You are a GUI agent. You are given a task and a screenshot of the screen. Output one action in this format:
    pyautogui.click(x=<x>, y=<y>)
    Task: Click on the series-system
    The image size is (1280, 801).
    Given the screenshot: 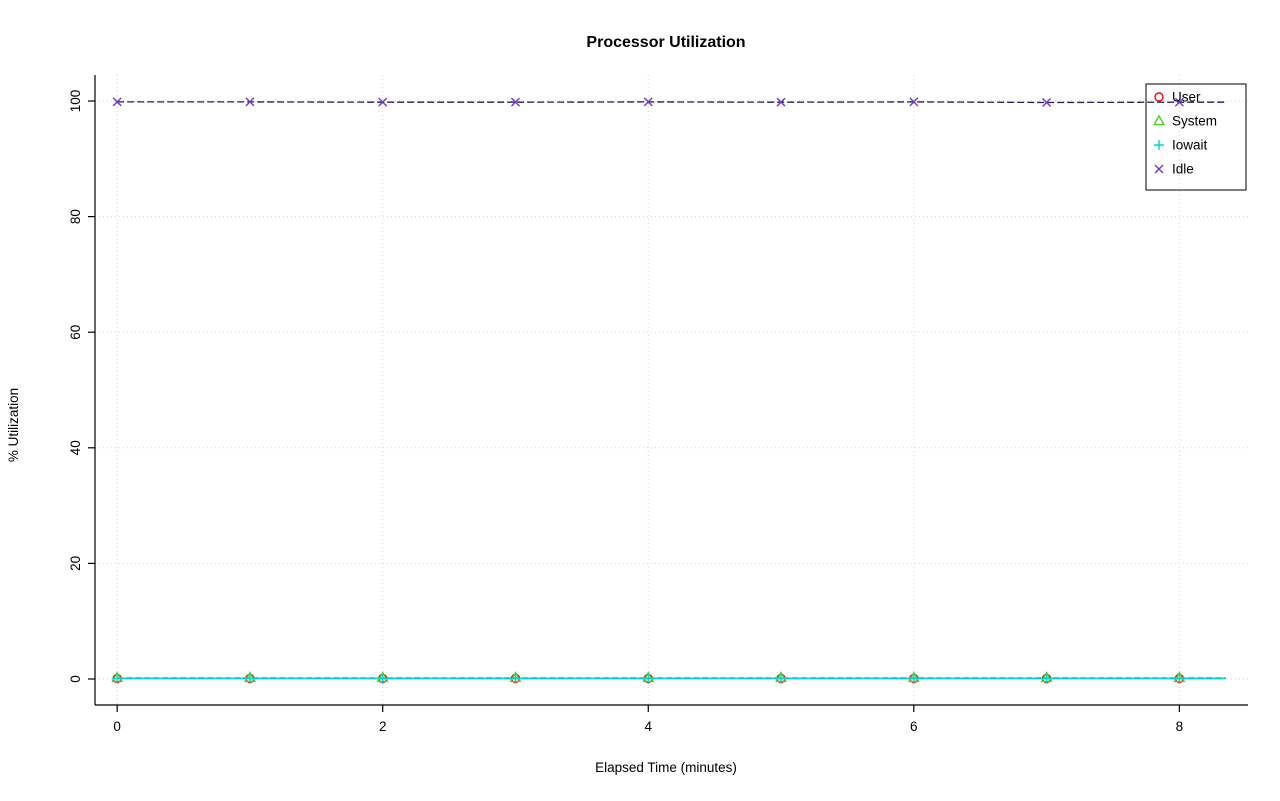 What is the action you would take?
    pyautogui.click(x=668, y=677)
    